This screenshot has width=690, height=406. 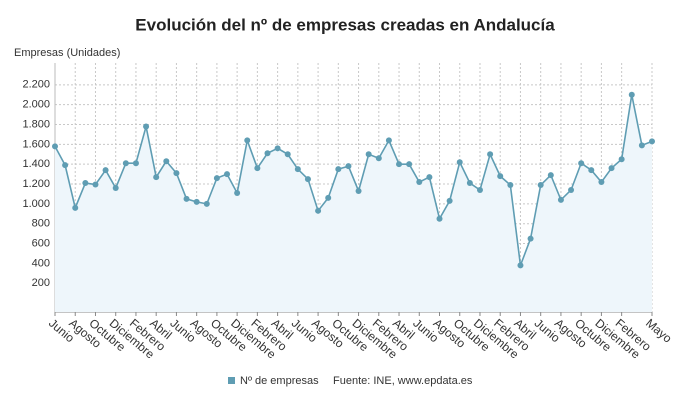 What do you see at coordinates (41, 224) in the screenshot?
I see `y-tick-label: 800` at bounding box center [41, 224].